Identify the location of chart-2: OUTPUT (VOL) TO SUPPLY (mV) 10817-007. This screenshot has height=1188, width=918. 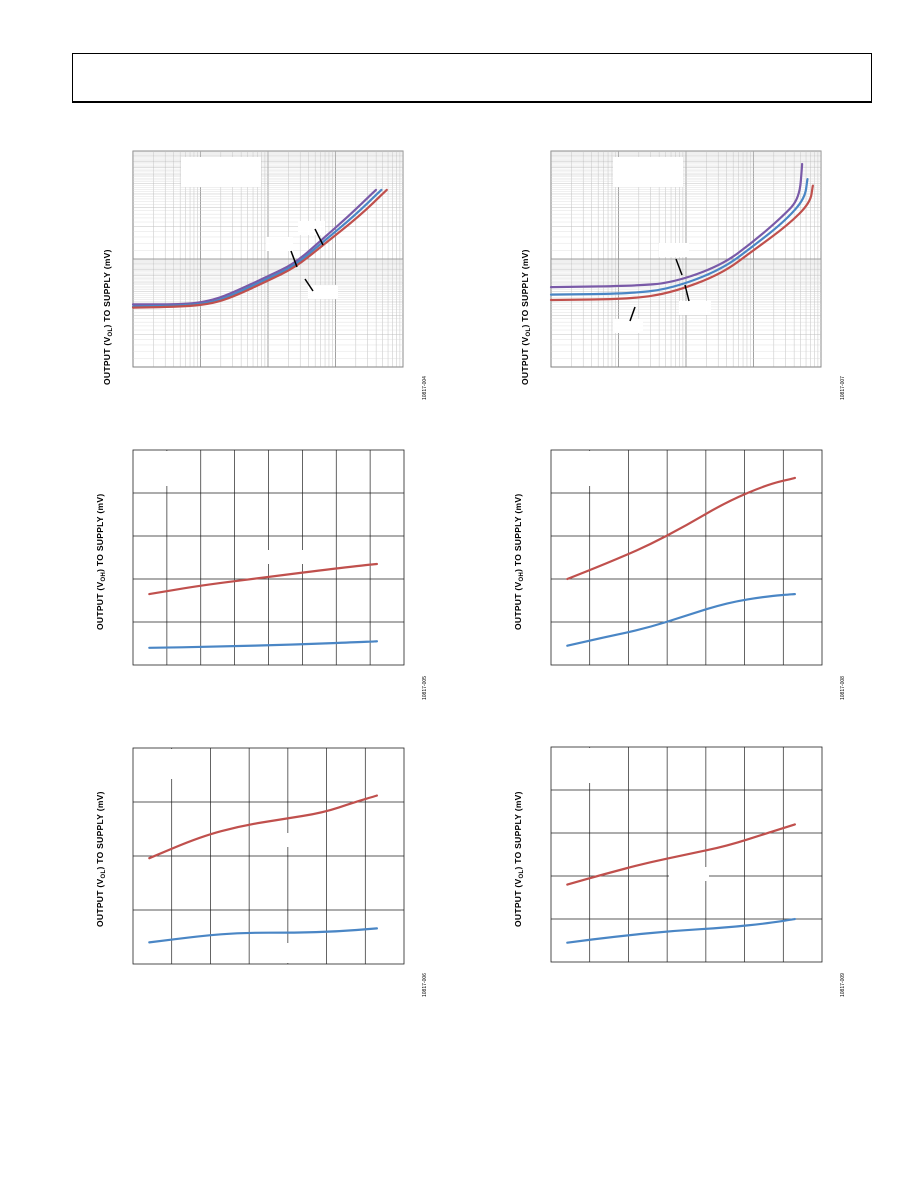
(683, 275).